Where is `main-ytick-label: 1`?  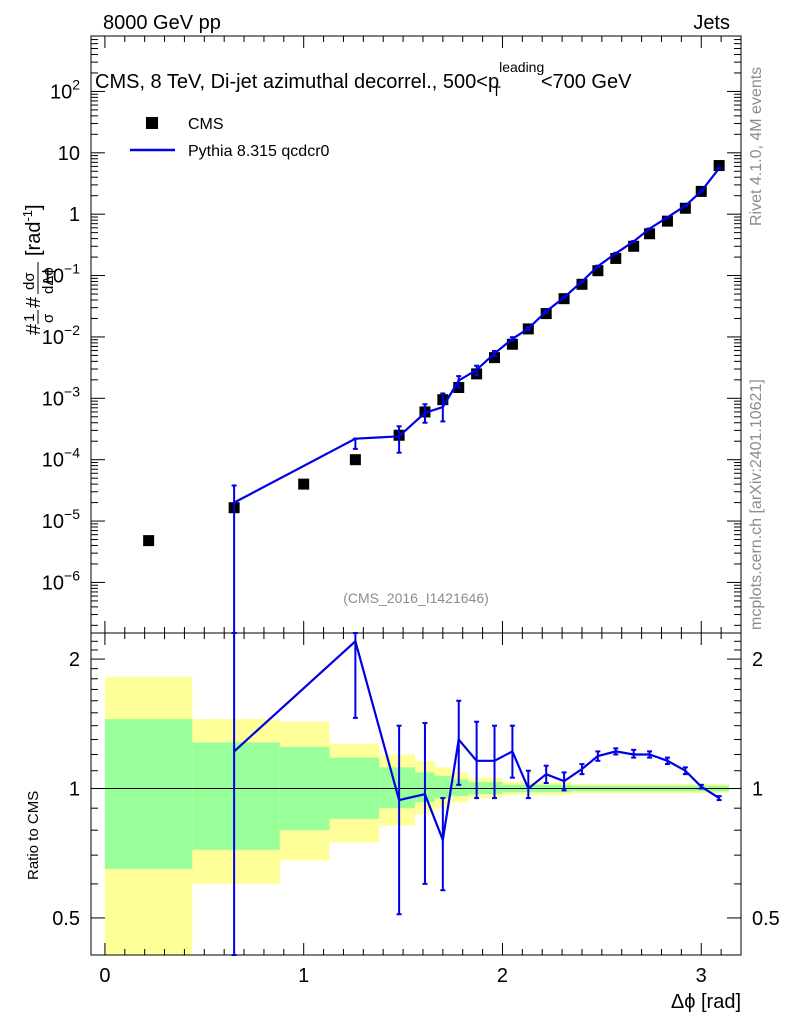
main-ytick-label: 1 is located at coordinates (74, 215).